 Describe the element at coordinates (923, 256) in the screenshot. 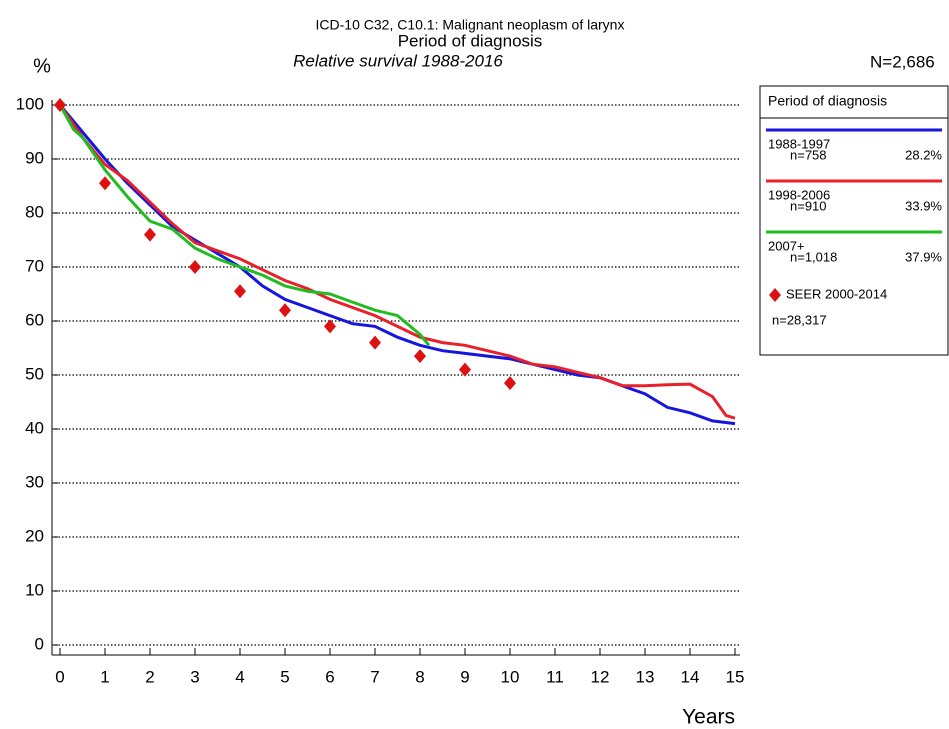

I see `legend-share: 37.9%` at that location.